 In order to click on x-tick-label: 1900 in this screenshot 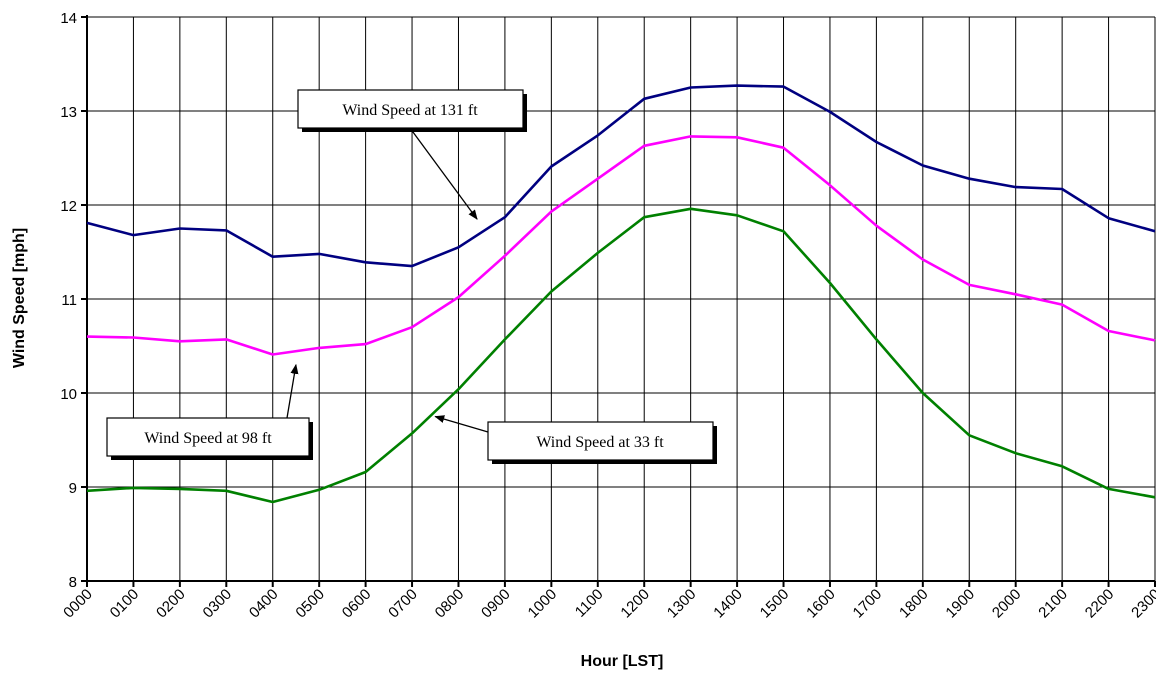, I will do `click(960, 604)`.